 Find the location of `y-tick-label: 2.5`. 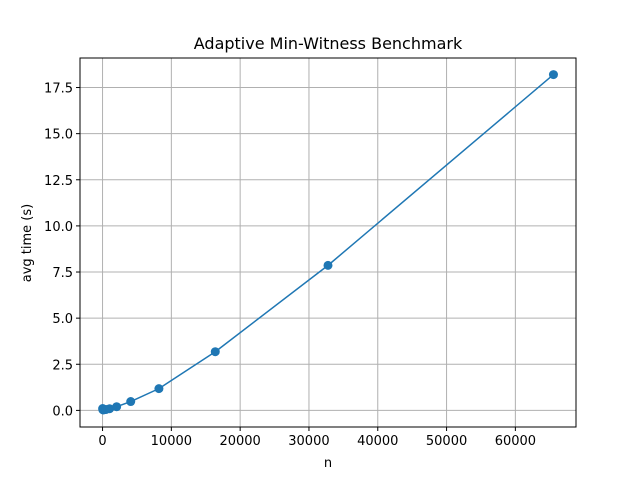

y-tick-label: 2.5 is located at coordinates (62, 365).